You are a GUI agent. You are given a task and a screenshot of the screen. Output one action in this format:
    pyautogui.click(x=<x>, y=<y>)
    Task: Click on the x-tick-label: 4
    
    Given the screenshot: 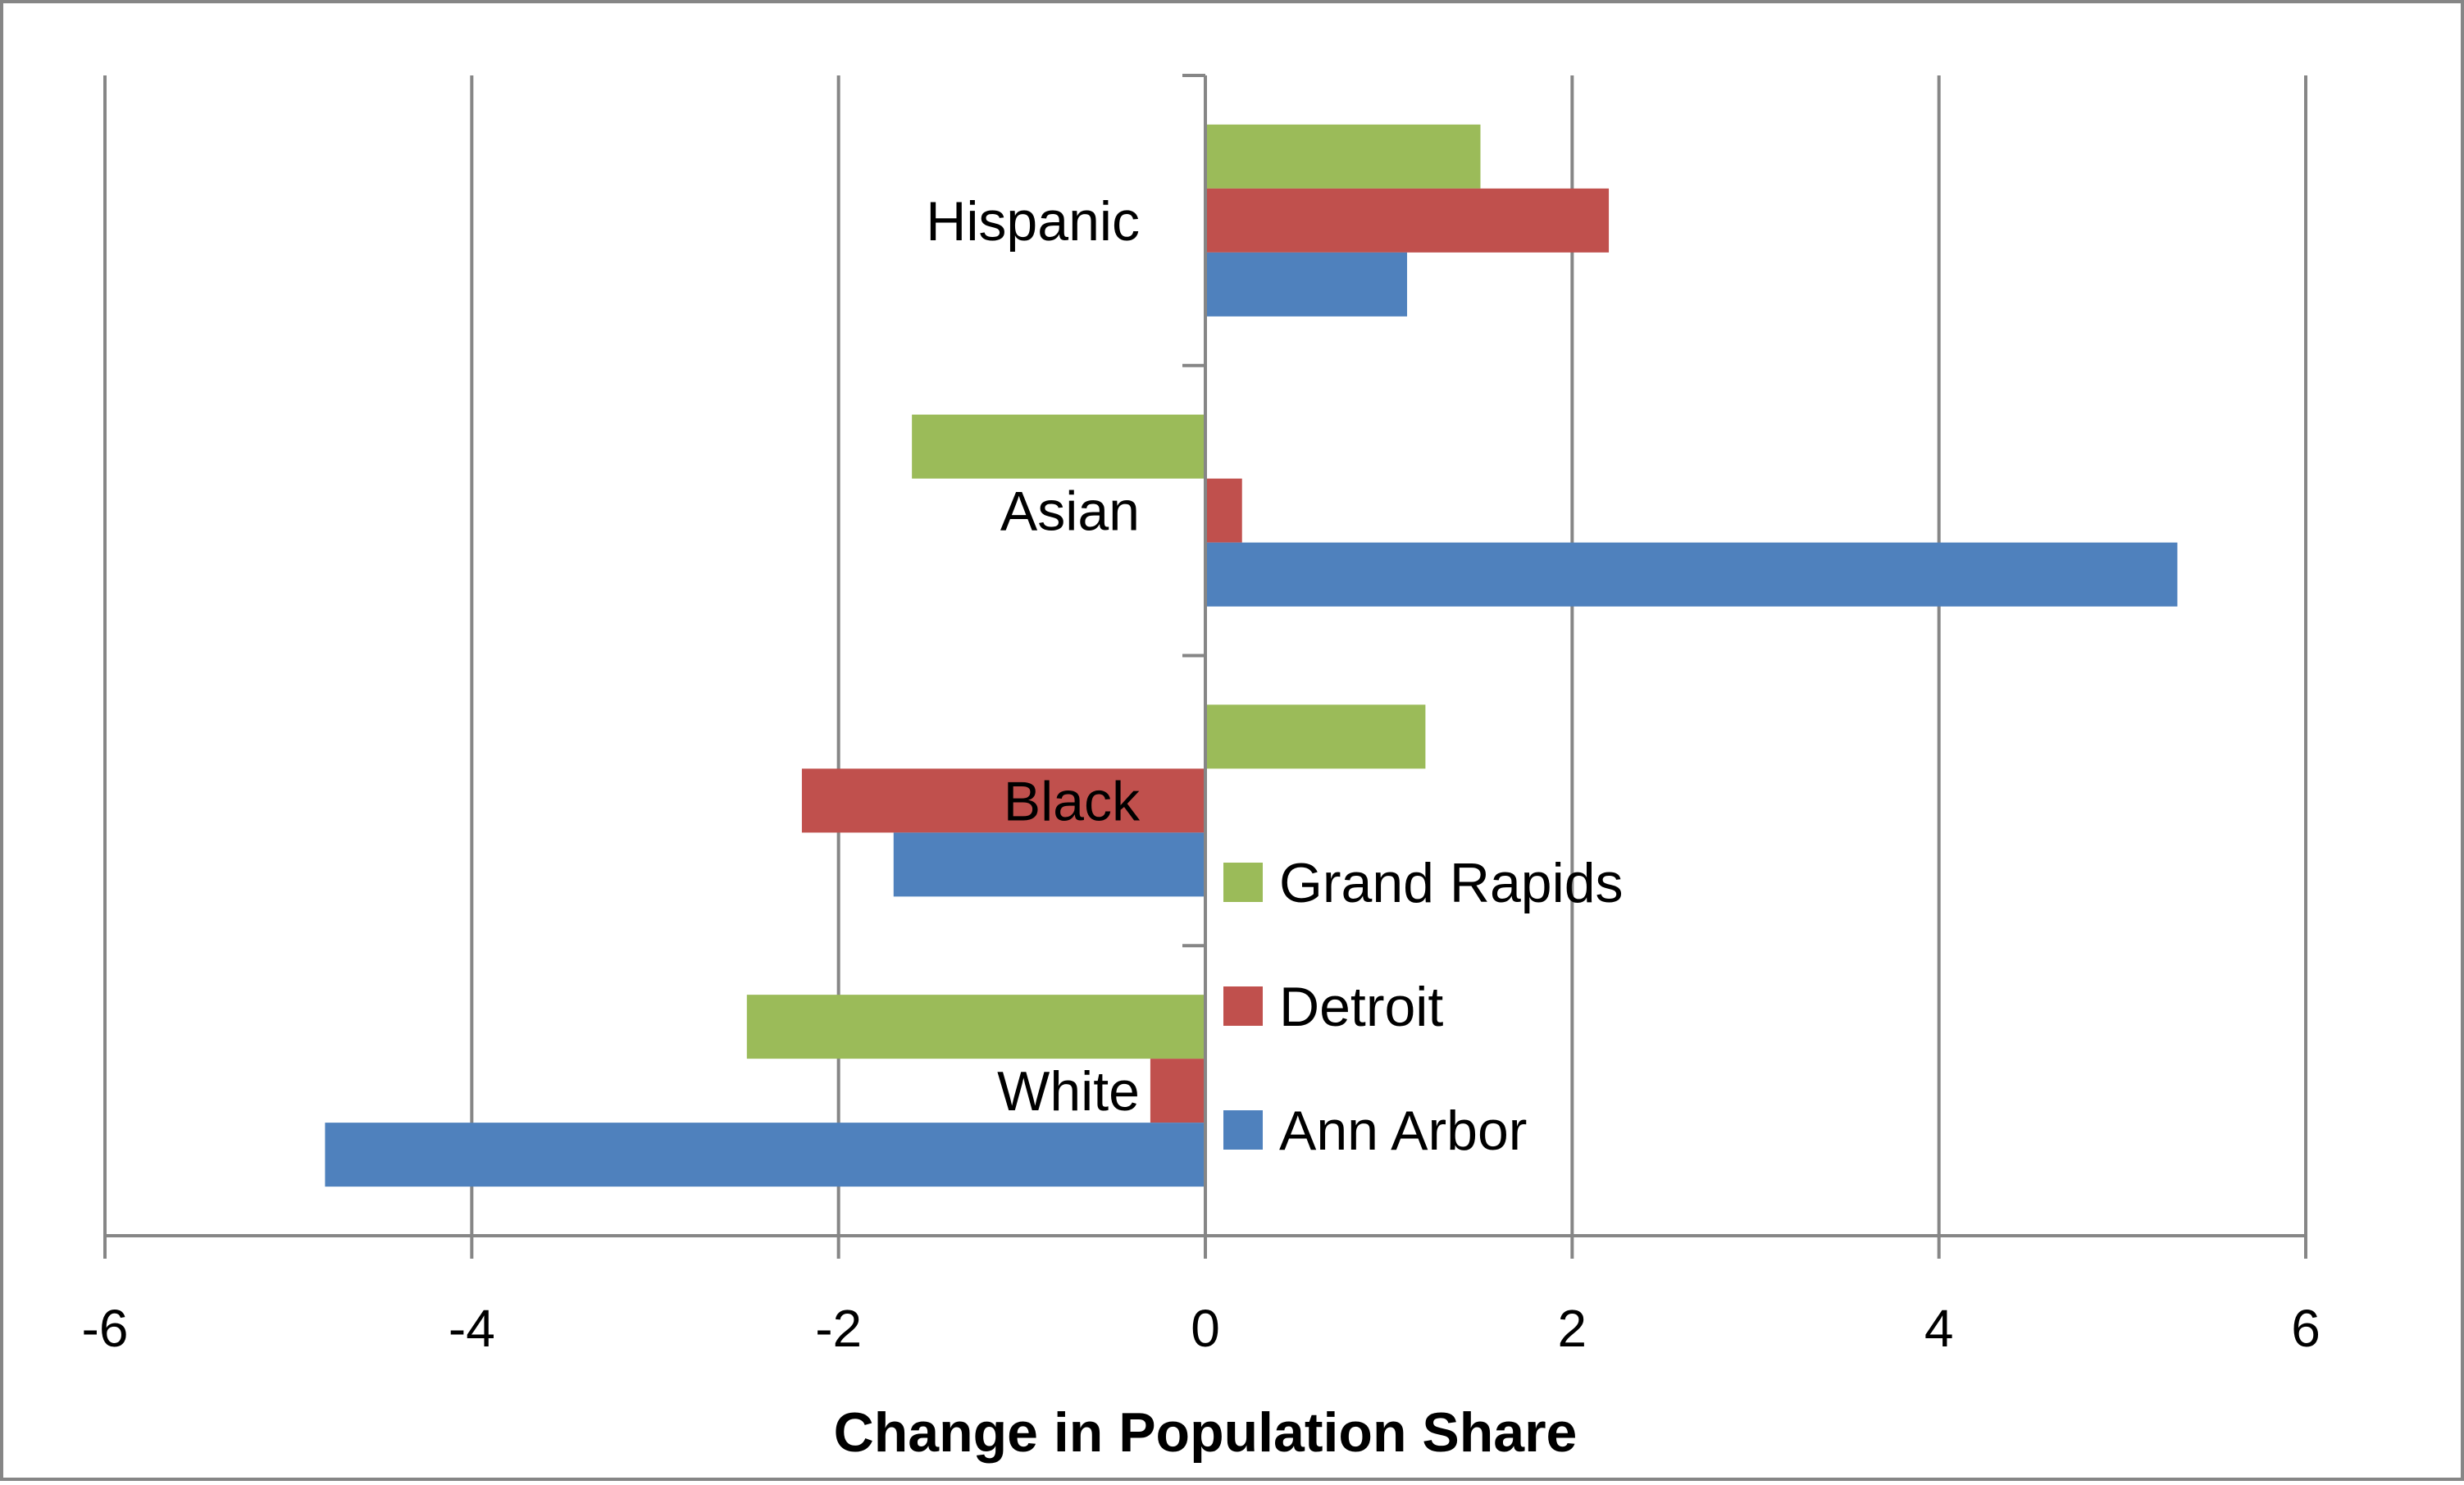 What is the action you would take?
    pyautogui.click(x=1939, y=1328)
    